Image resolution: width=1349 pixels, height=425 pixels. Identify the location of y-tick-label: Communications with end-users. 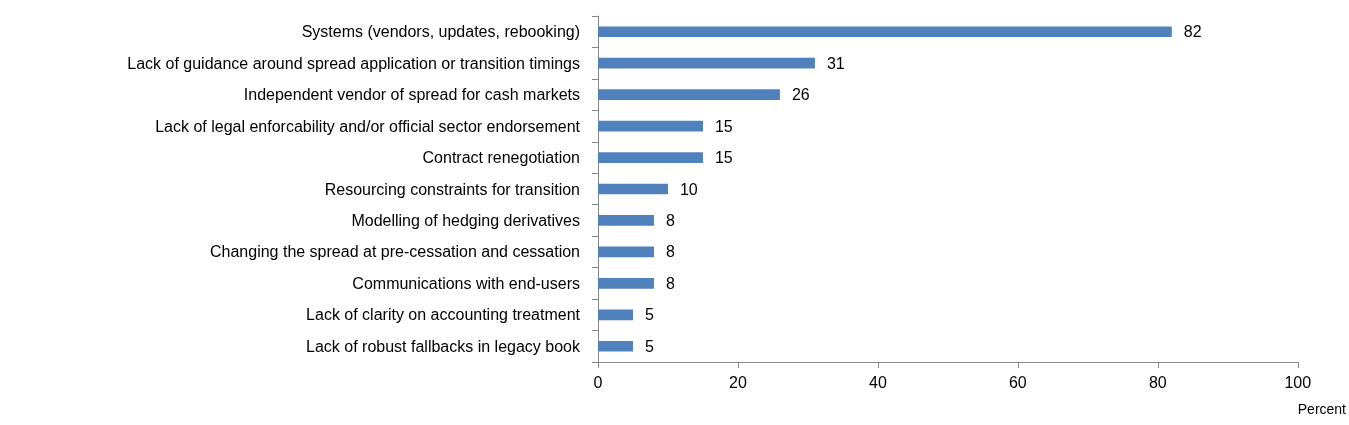
(466, 283).